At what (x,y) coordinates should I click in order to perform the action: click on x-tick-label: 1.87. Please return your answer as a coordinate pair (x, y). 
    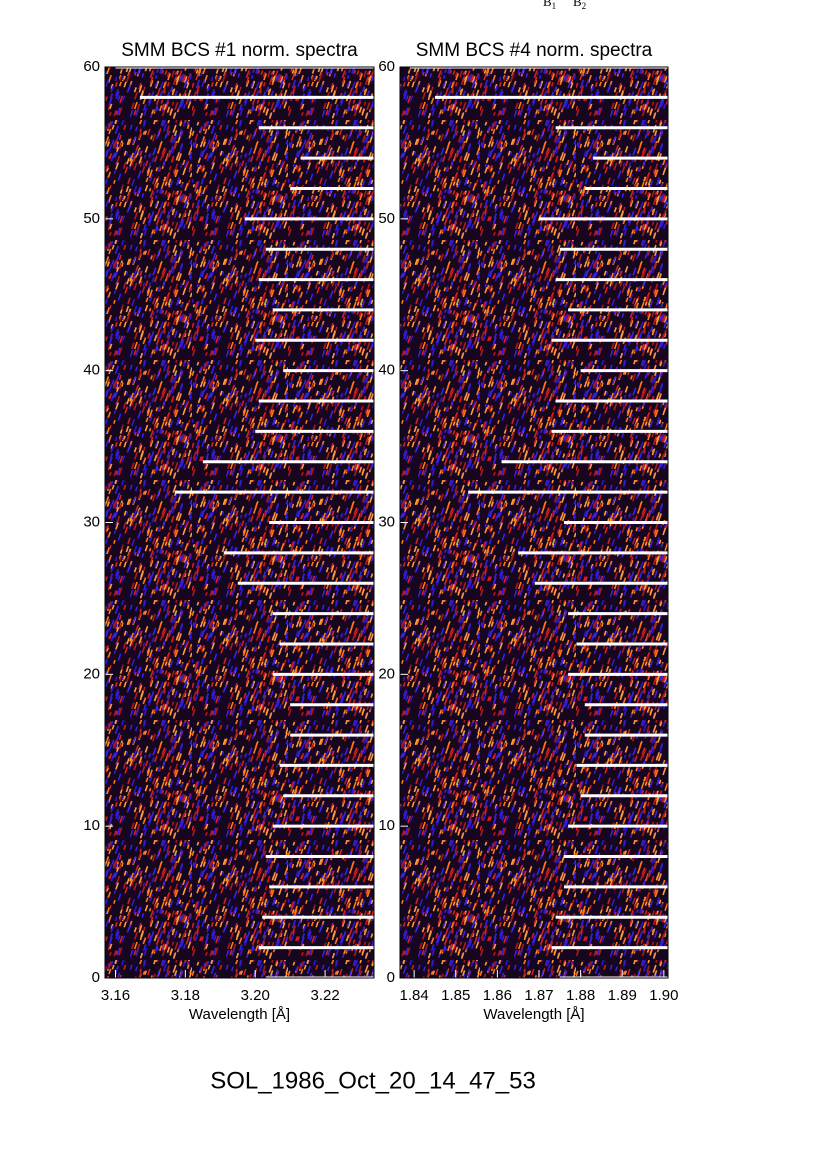
    Looking at the image, I should click on (538, 995).